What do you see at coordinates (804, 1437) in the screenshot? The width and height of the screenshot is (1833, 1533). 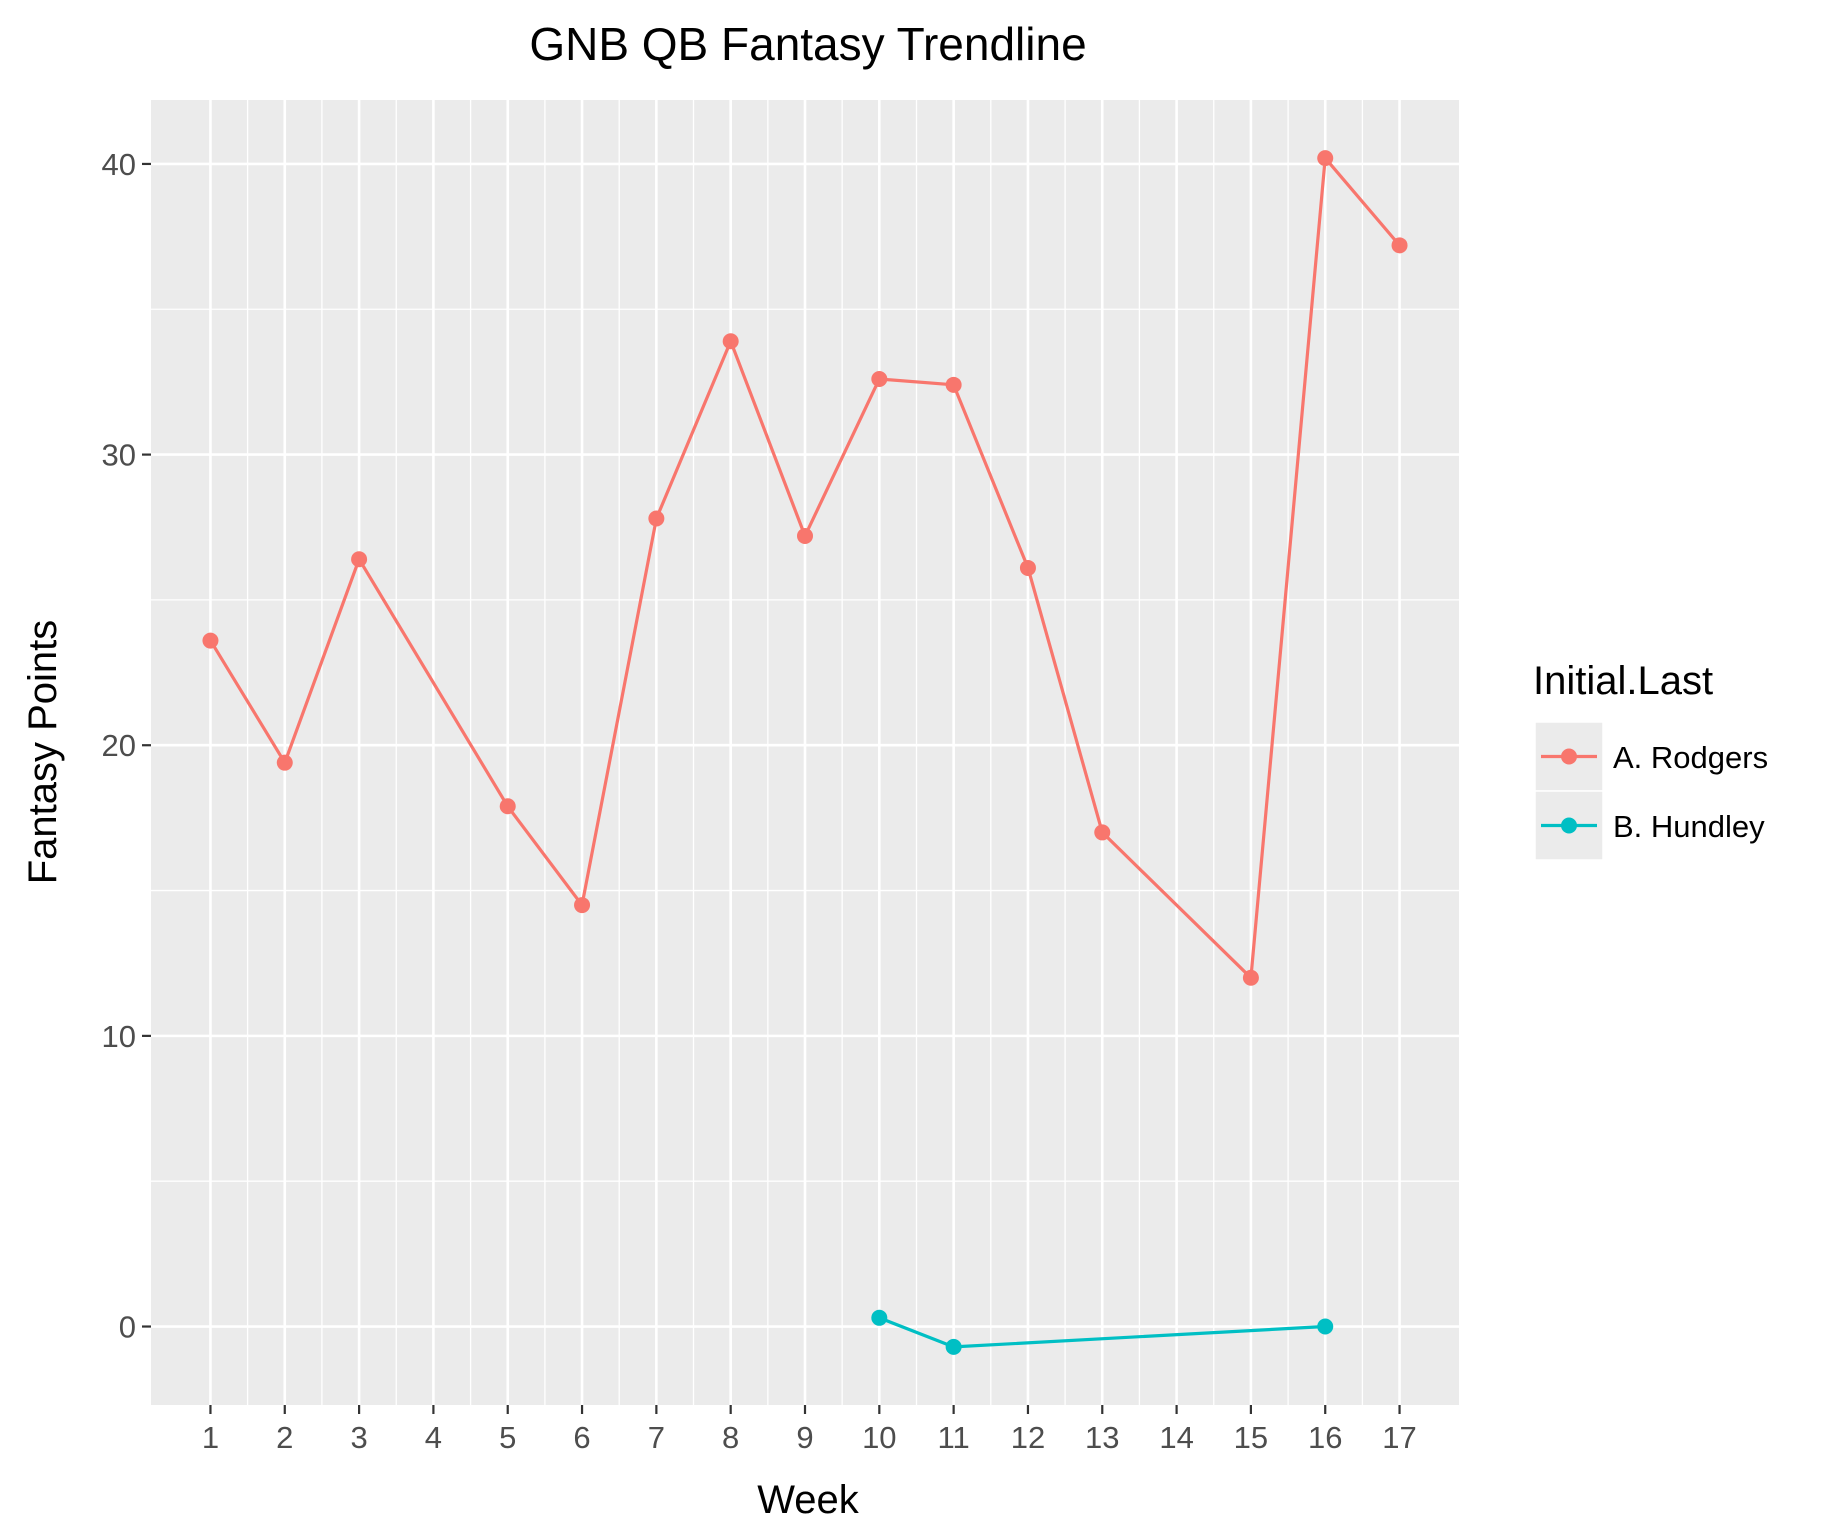 I see `x-tick-label: 9` at bounding box center [804, 1437].